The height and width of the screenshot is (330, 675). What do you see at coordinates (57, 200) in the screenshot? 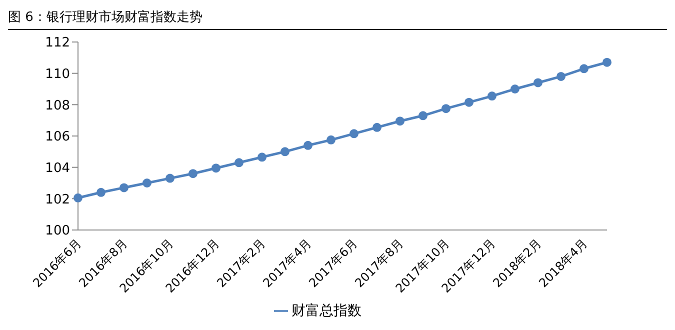
I see `y-tick-label: 102` at bounding box center [57, 200].